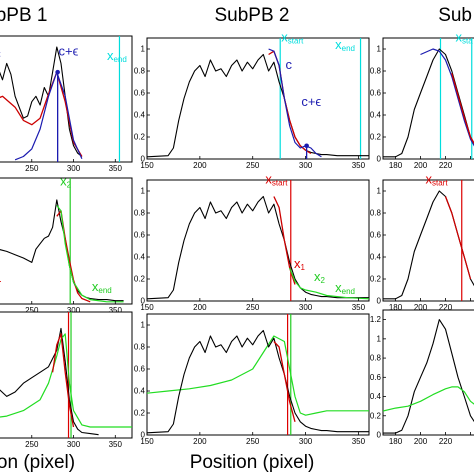 The width and height of the screenshot is (474, 474). I want to click on annotation-sub-3: end, so click(348, 48).